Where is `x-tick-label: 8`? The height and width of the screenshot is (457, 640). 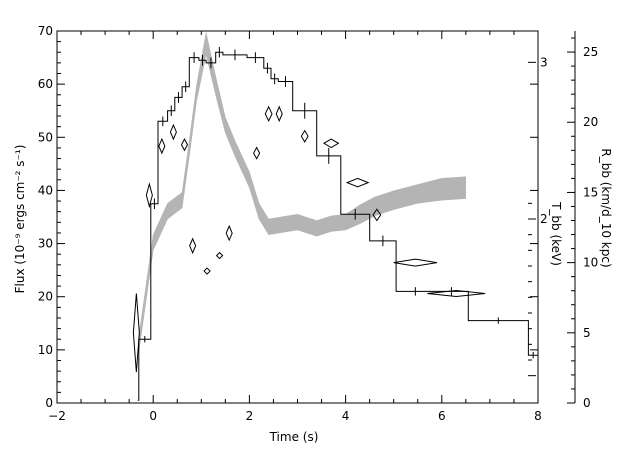 x-tick-label: 8 is located at coordinates (538, 416).